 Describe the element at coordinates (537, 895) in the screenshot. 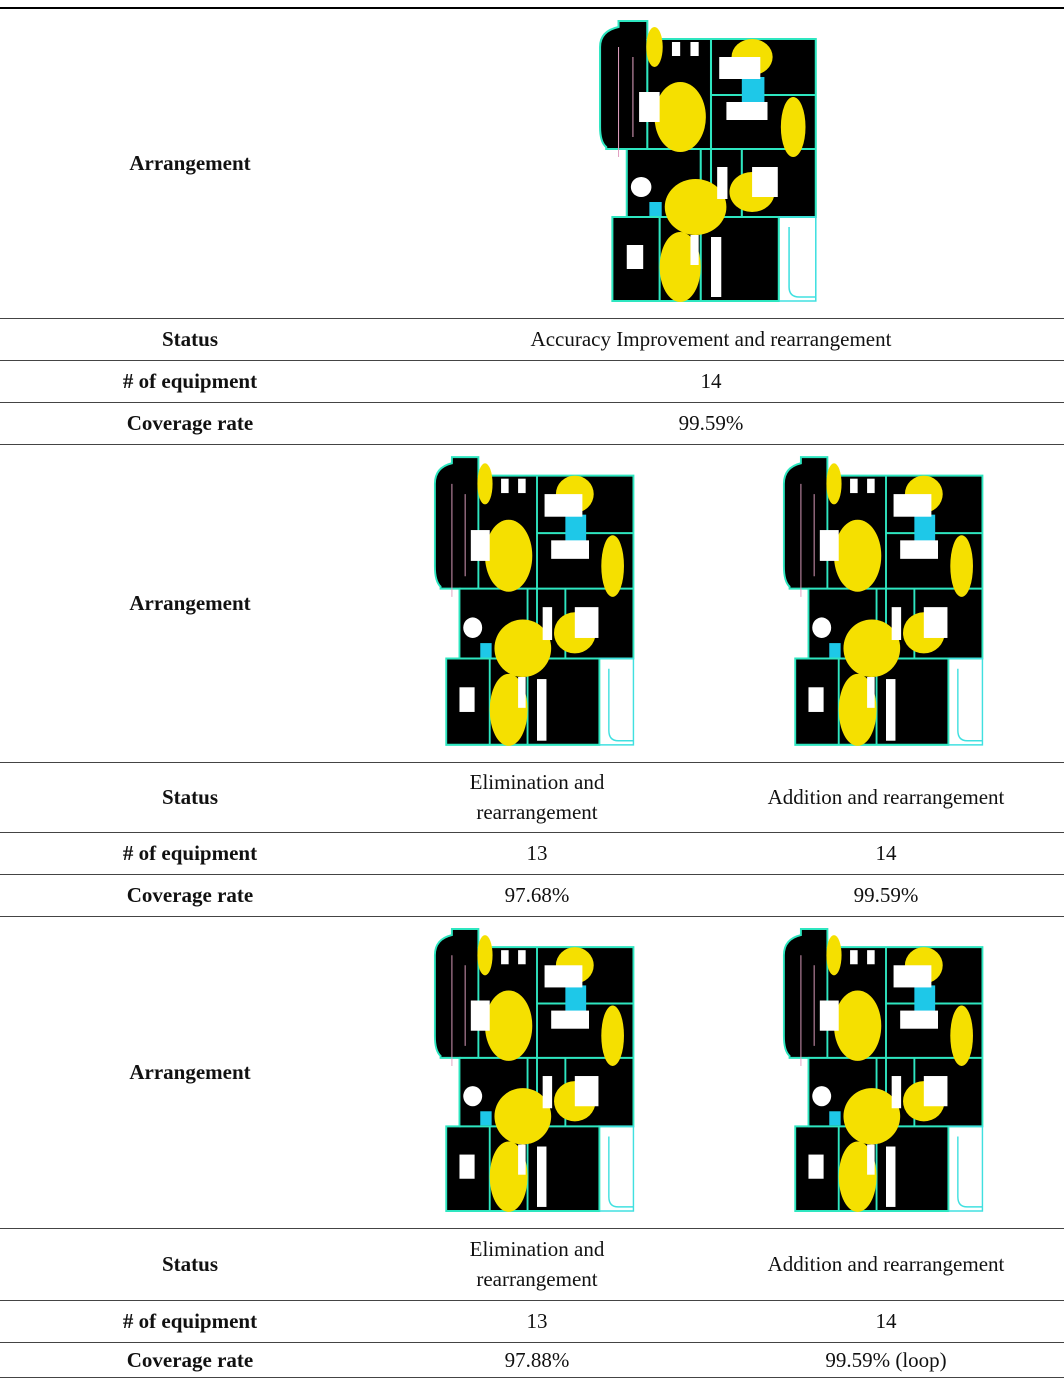

I see `cell-value: 97.68%` at that location.